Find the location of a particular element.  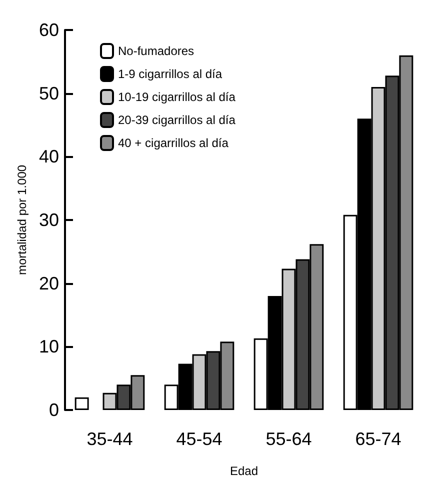

x-axis-title: Edad is located at coordinates (244, 471).